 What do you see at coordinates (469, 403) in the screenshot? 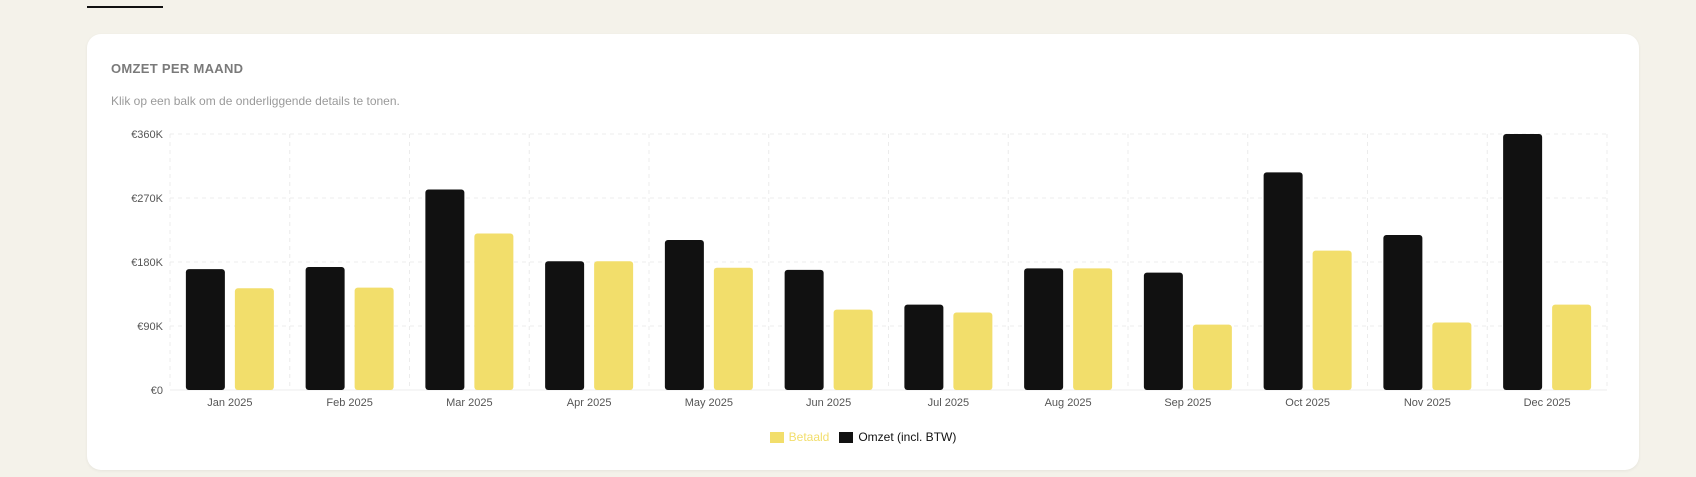
I see `x-tick-label: Mar 2025` at bounding box center [469, 403].